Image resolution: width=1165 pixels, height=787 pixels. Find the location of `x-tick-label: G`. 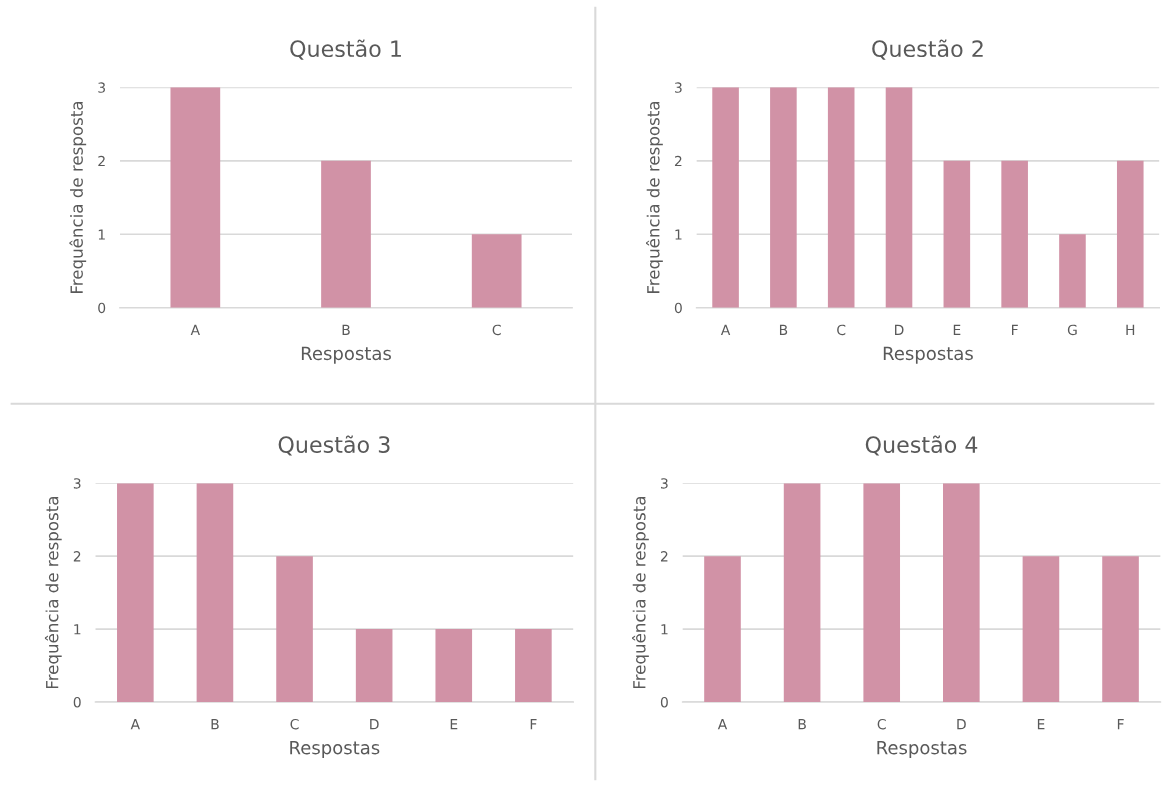

x-tick-label: G is located at coordinates (1072, 330).